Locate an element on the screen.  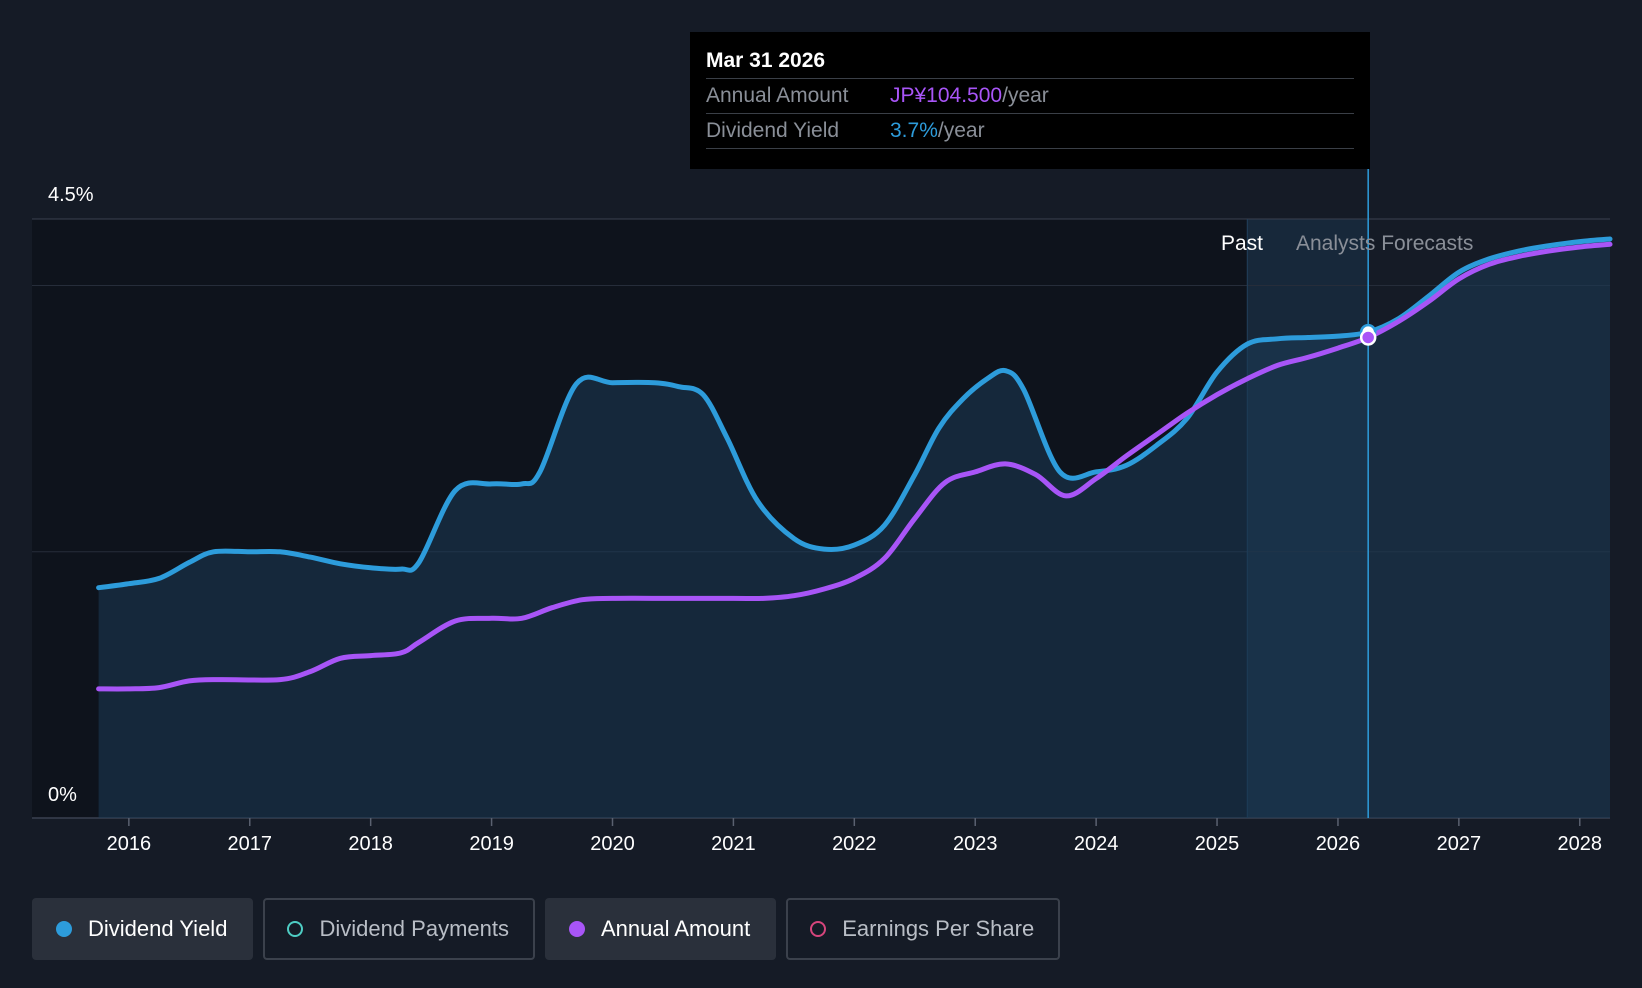
y-tick-label-bottom: 0% is located at coordinates (62, 795).